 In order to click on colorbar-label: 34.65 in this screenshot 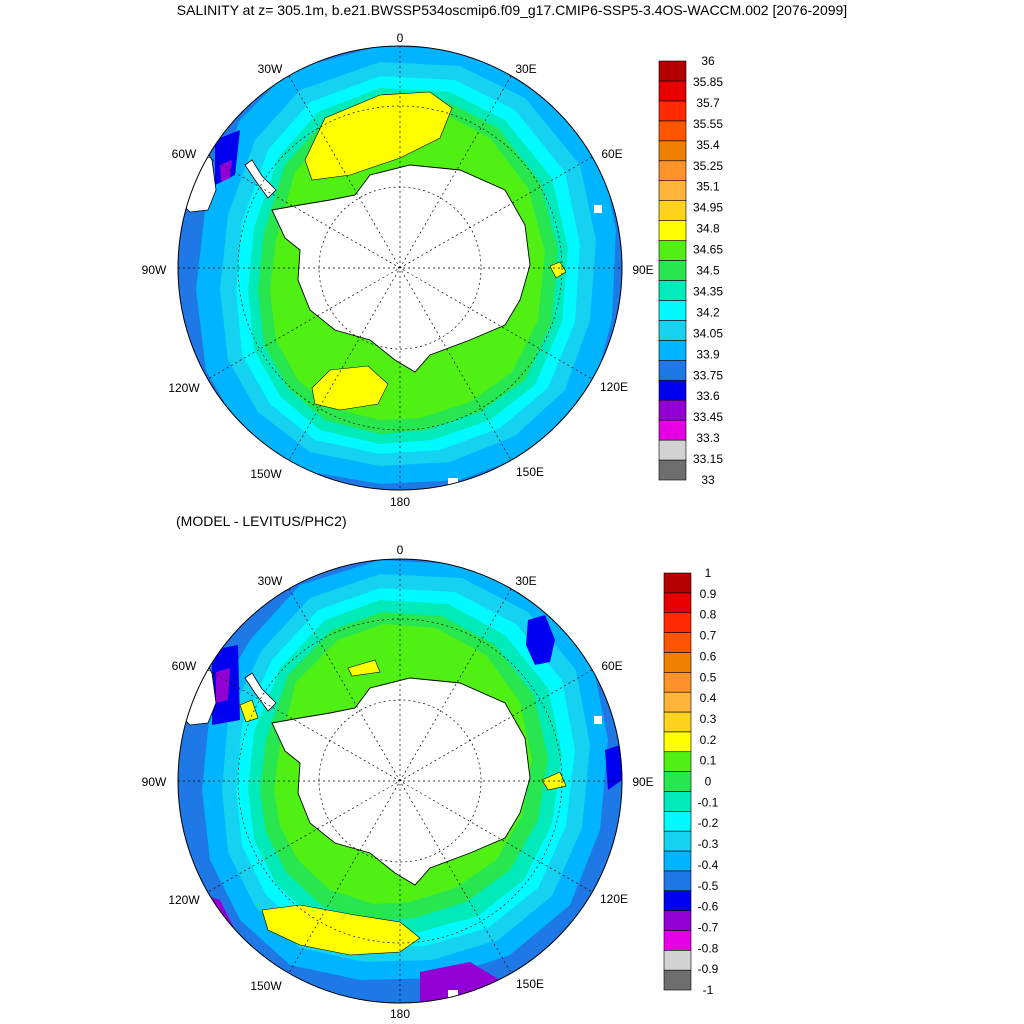, I will do `click(708, 250)`.